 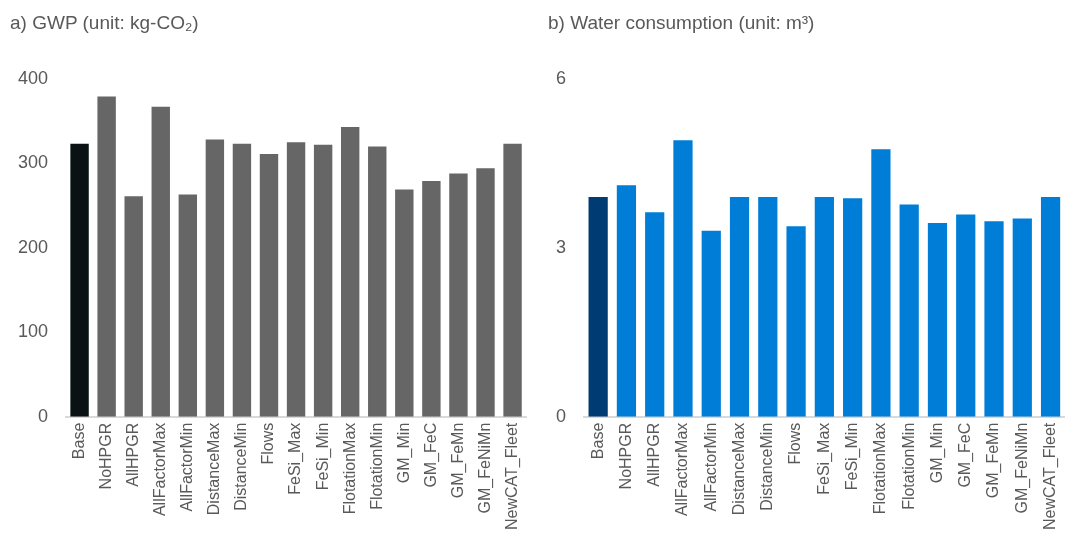 What do you see at coordinates (681, 23) in the screenshot?
I see `chart-title: b) Water consumption (unit: m³)` at bounding box center [681, 23].